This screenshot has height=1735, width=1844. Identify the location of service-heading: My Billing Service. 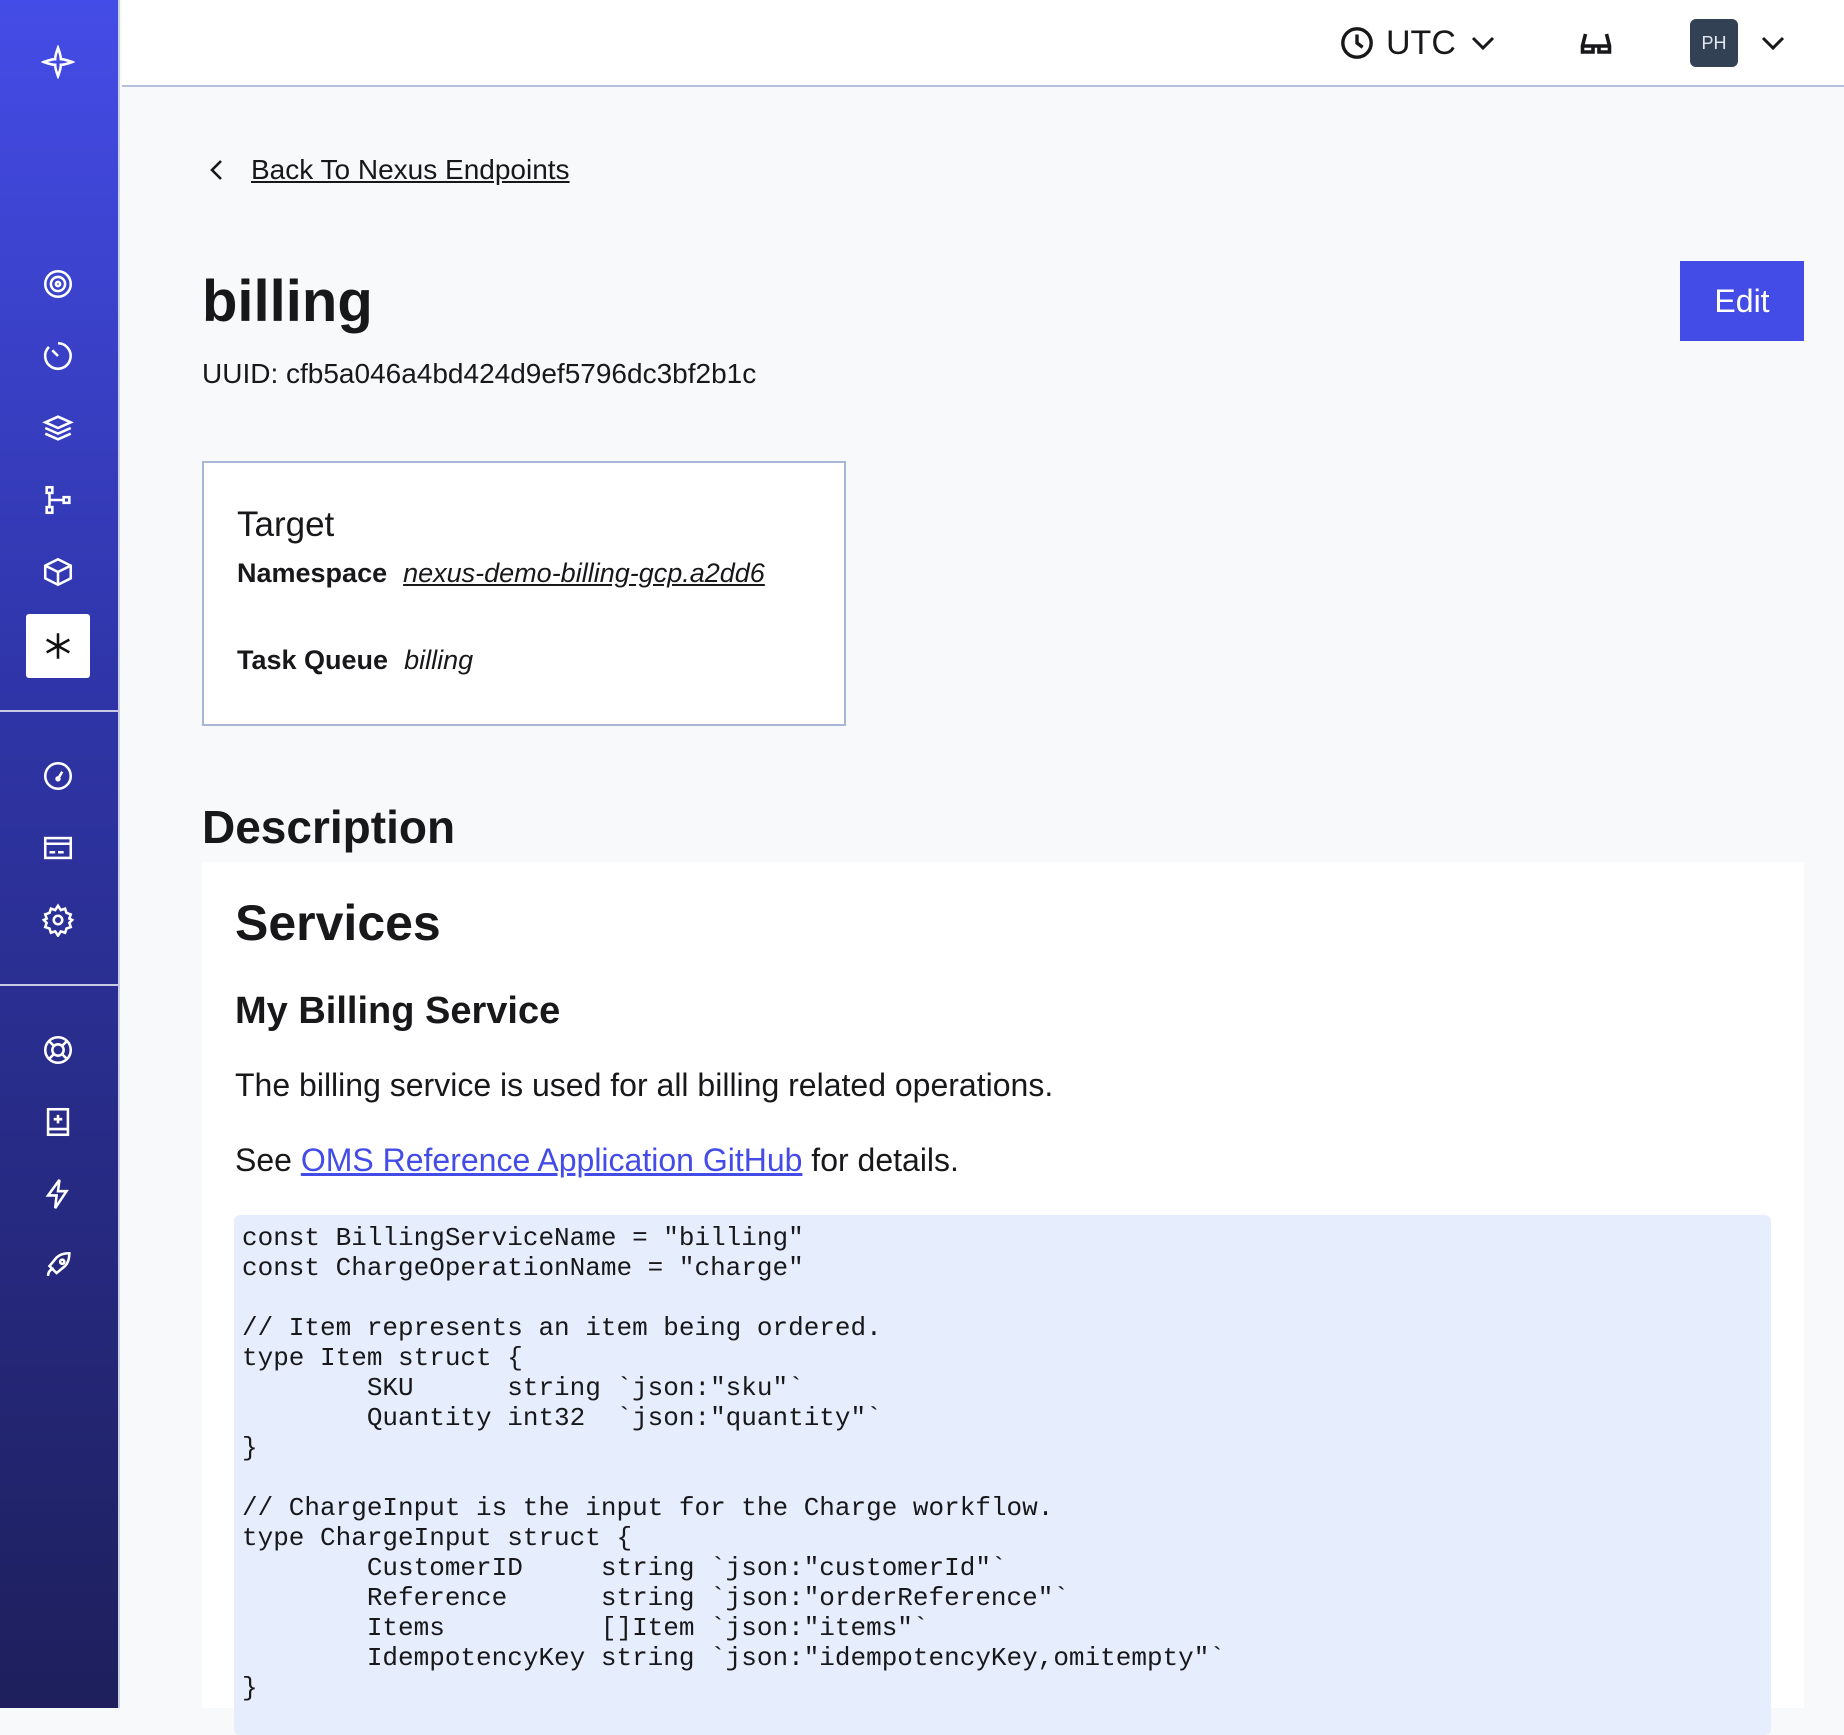
(398, 1011).